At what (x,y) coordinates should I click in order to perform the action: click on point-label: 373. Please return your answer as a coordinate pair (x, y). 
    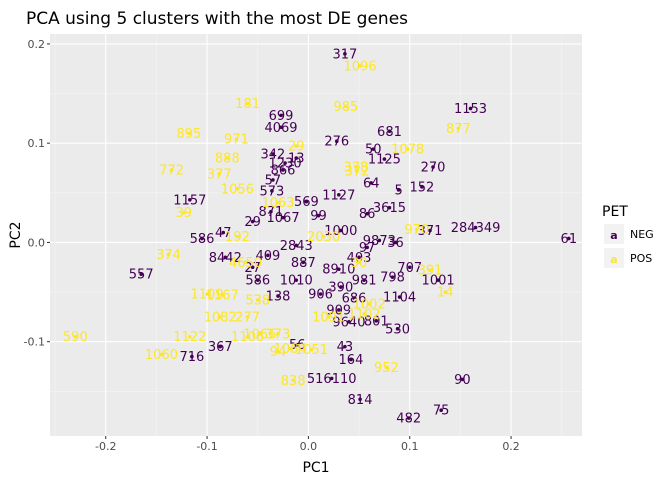
    Looking at the image, I should click on (278, 334).